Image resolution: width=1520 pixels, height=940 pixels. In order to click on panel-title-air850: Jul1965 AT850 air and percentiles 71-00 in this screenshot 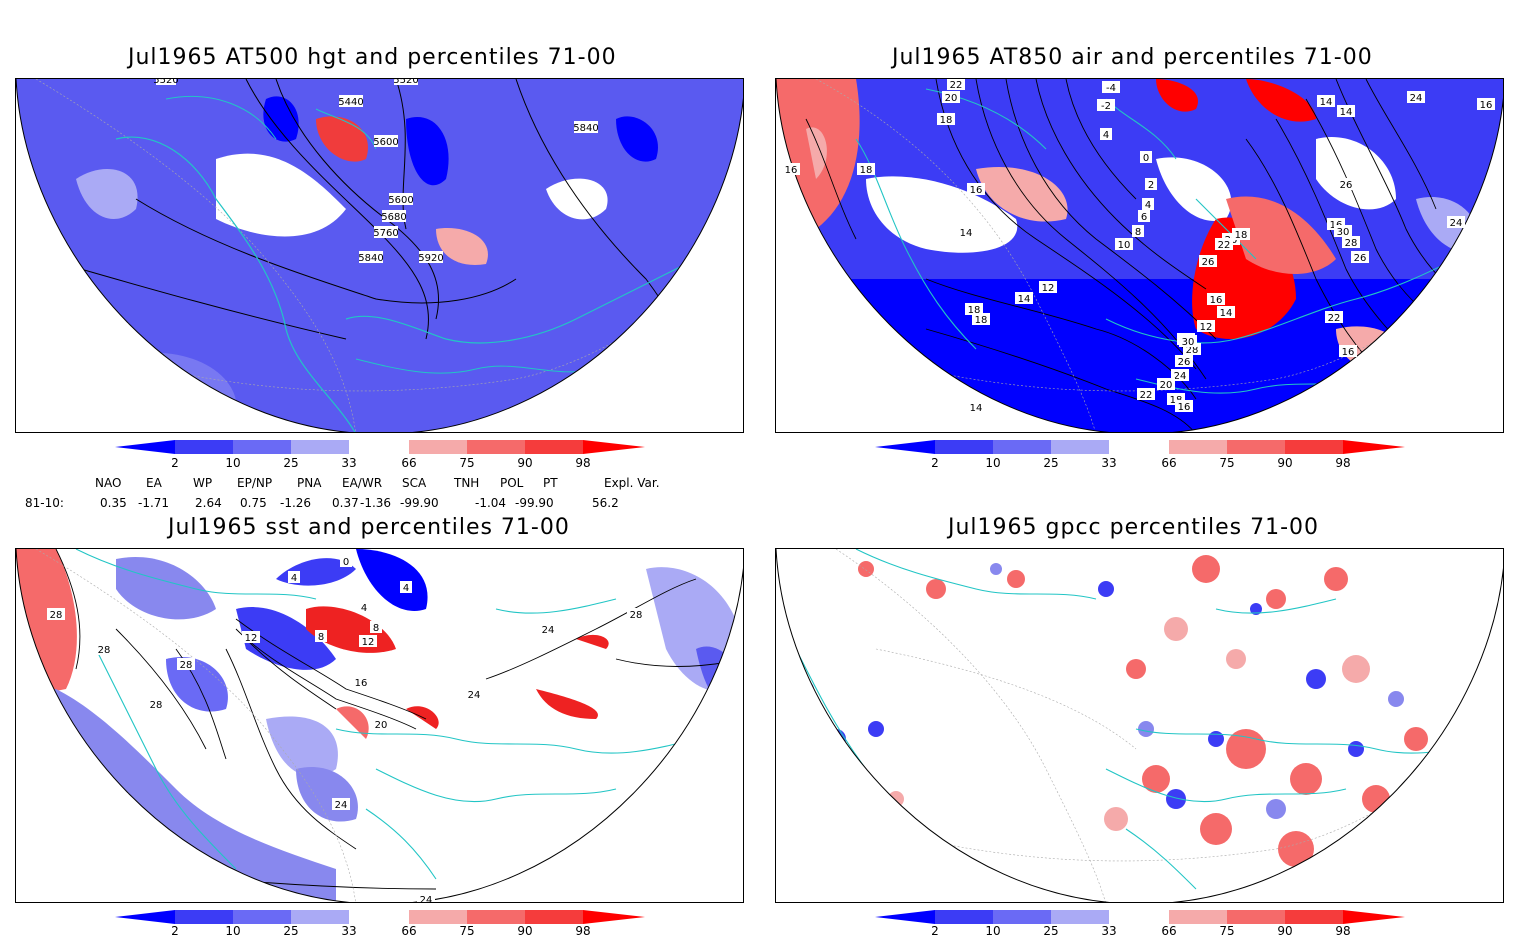, I will do `click(1132, 57)`.